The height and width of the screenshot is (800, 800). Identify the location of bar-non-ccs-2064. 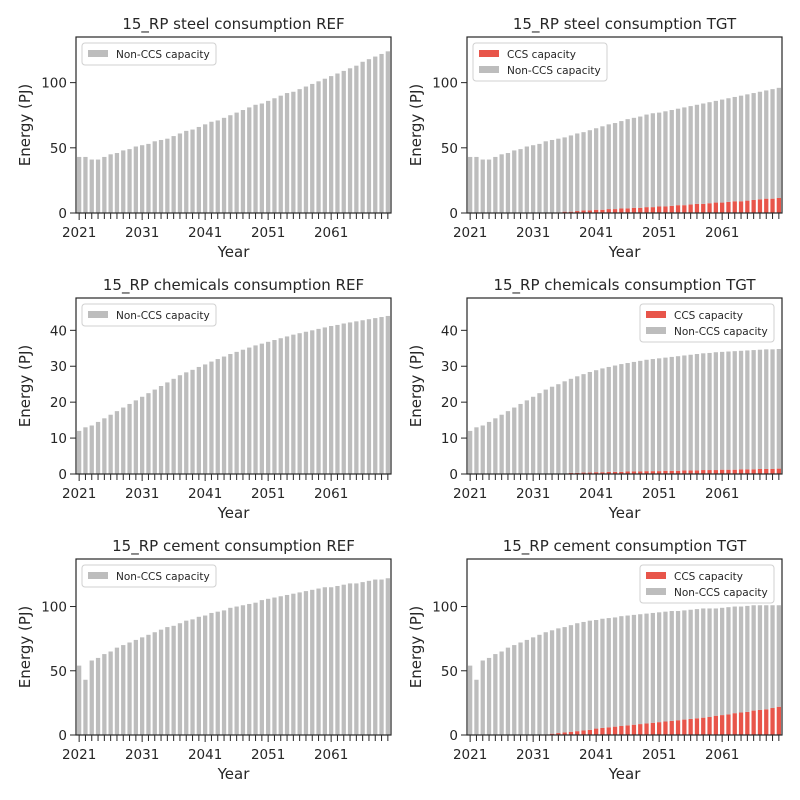
(741, 659).